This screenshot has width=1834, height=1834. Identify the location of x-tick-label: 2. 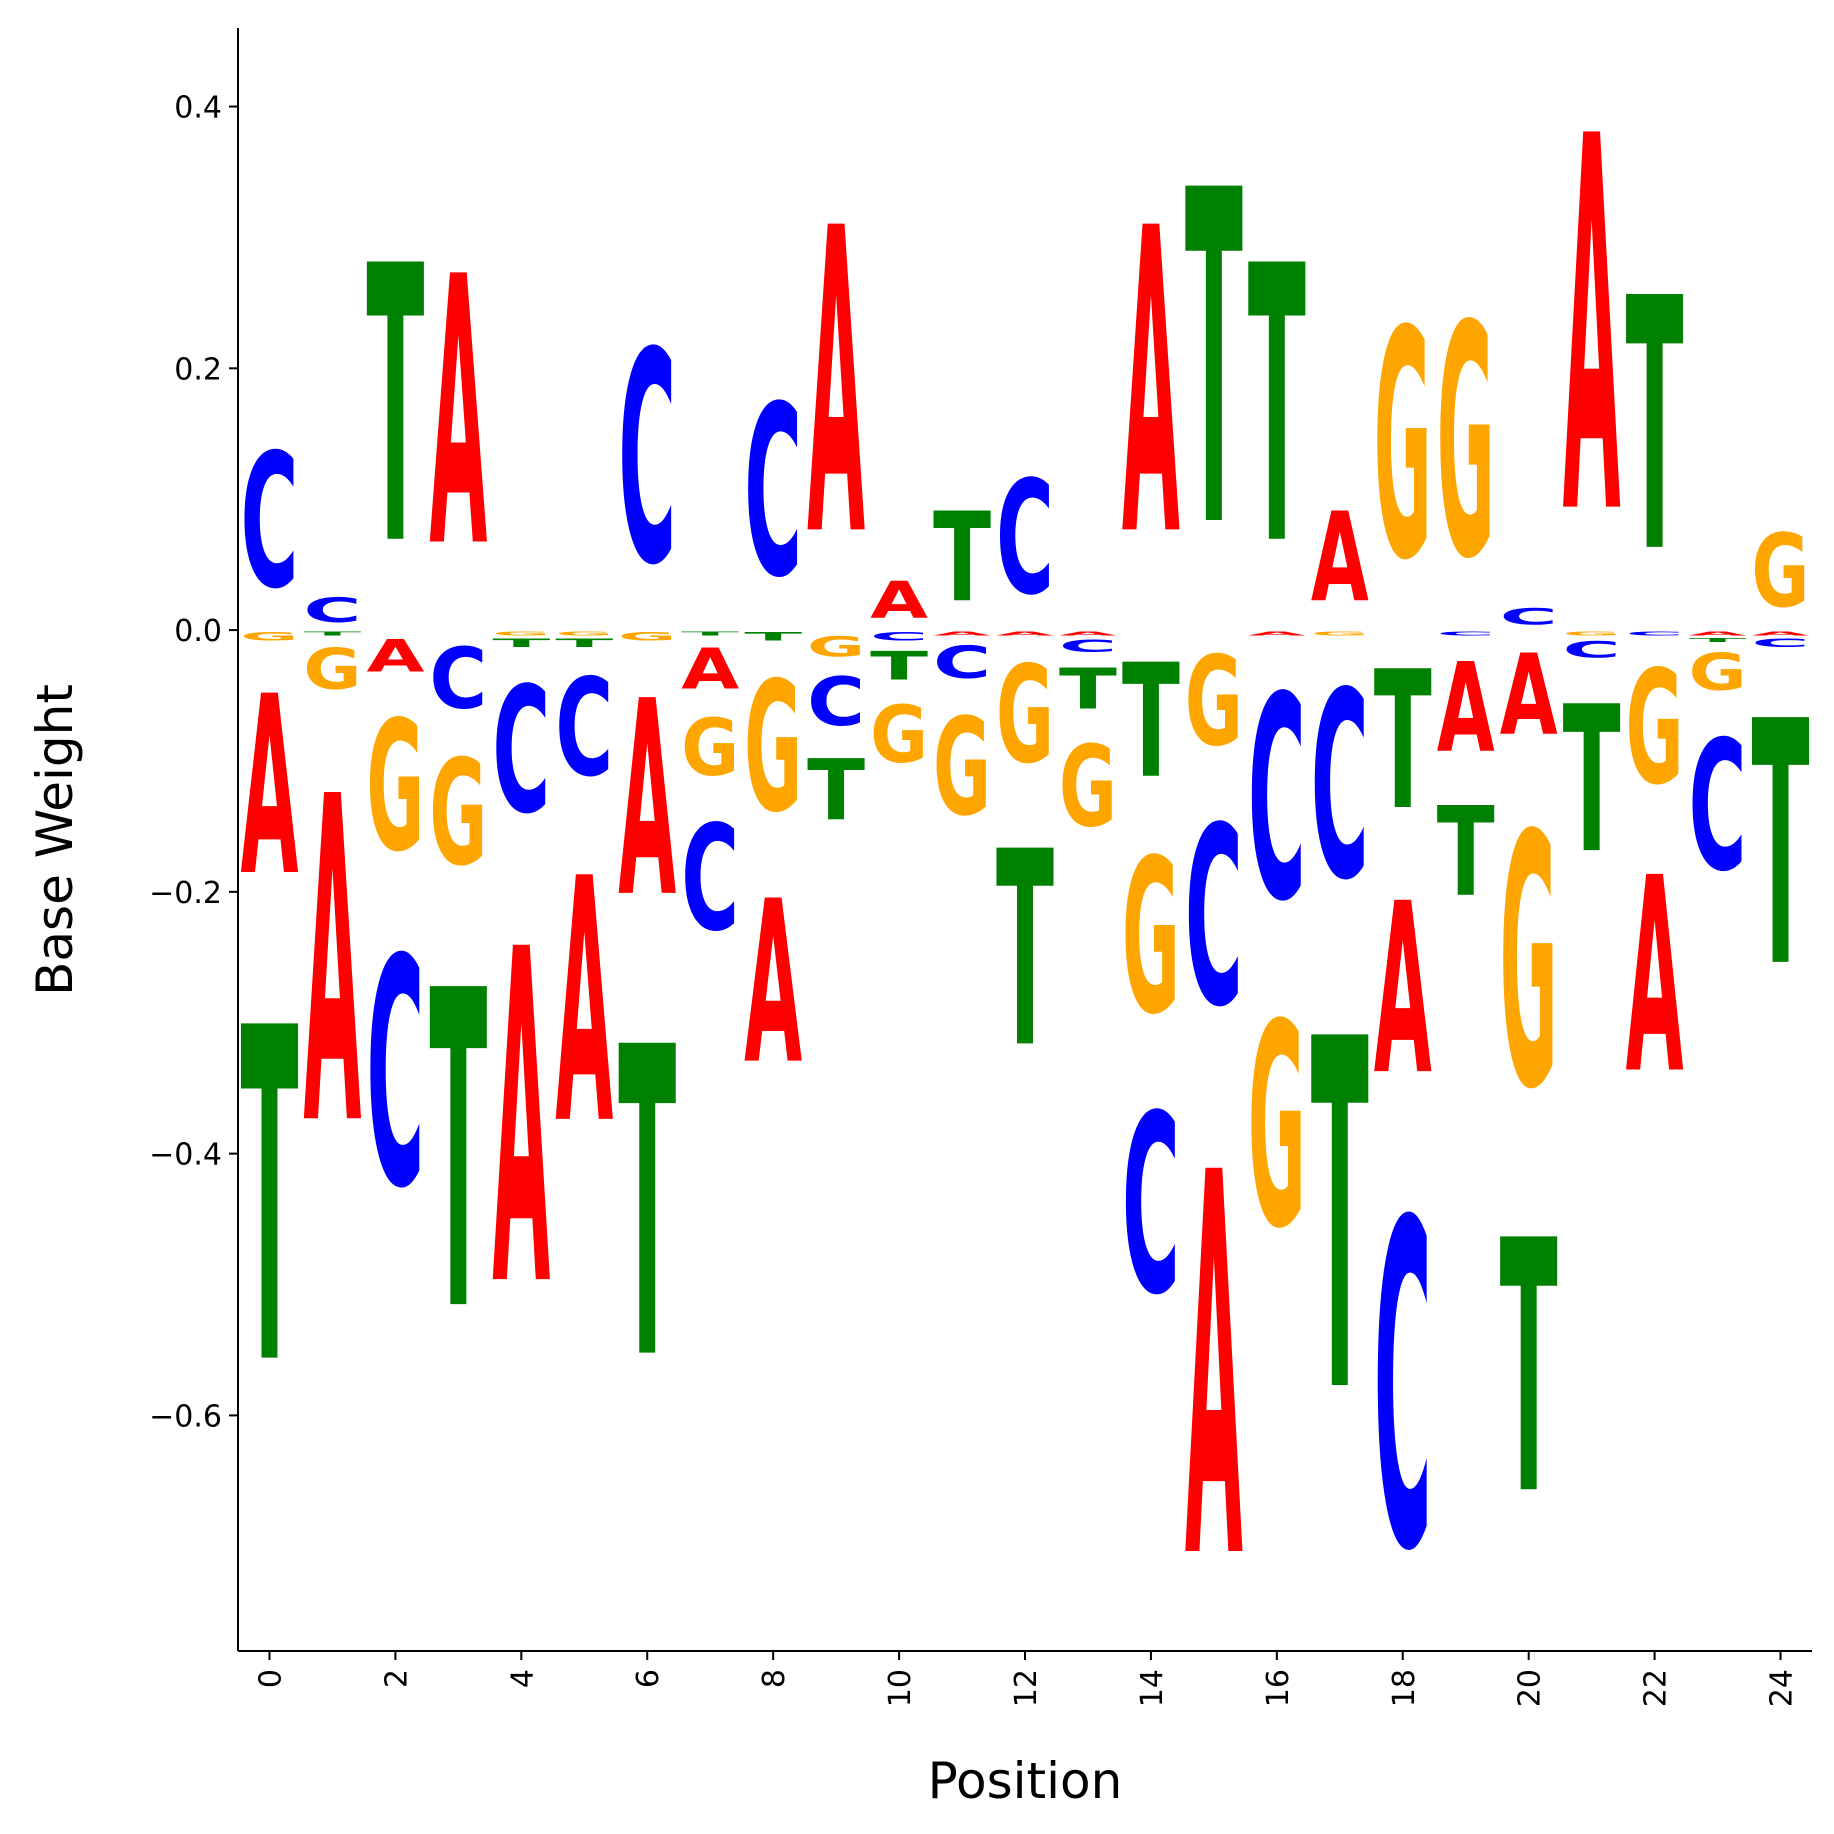
(396, 1678).